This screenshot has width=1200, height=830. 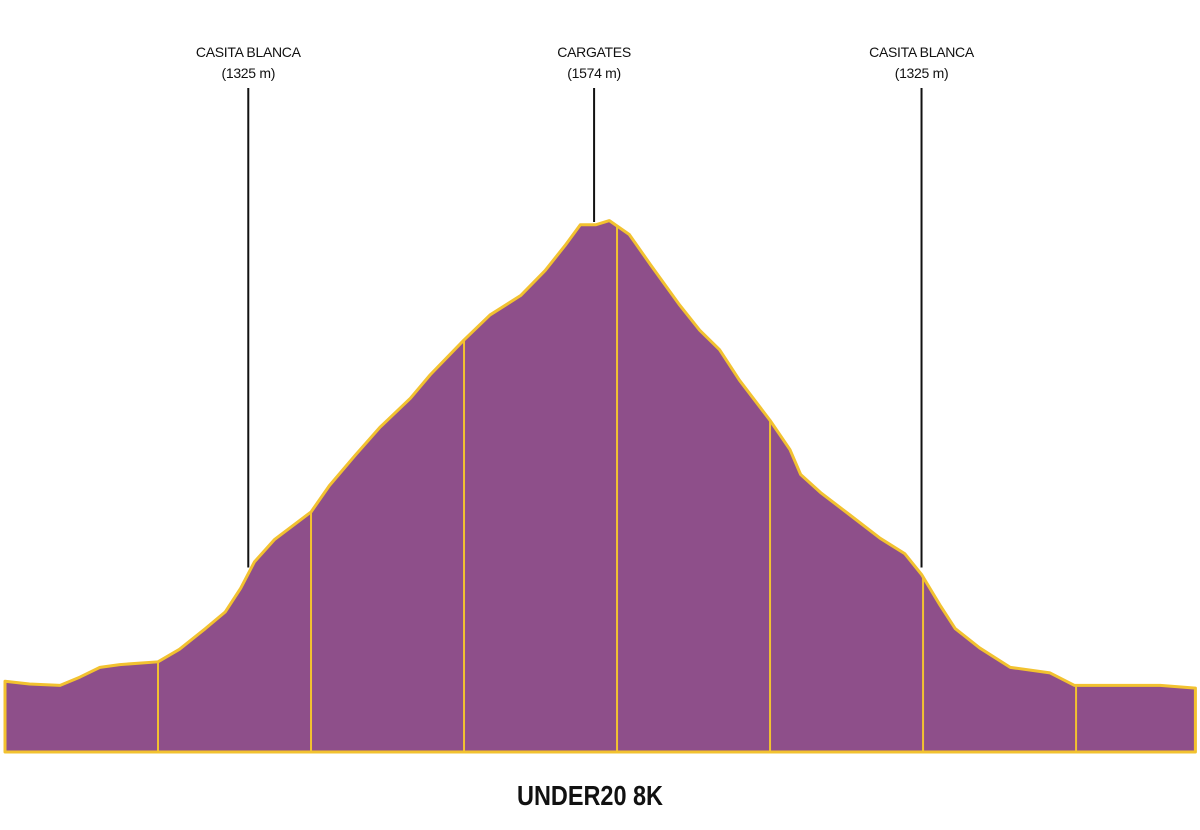 I want to click on chart-title: UNDER20 8K, so click(x=590, y=795).